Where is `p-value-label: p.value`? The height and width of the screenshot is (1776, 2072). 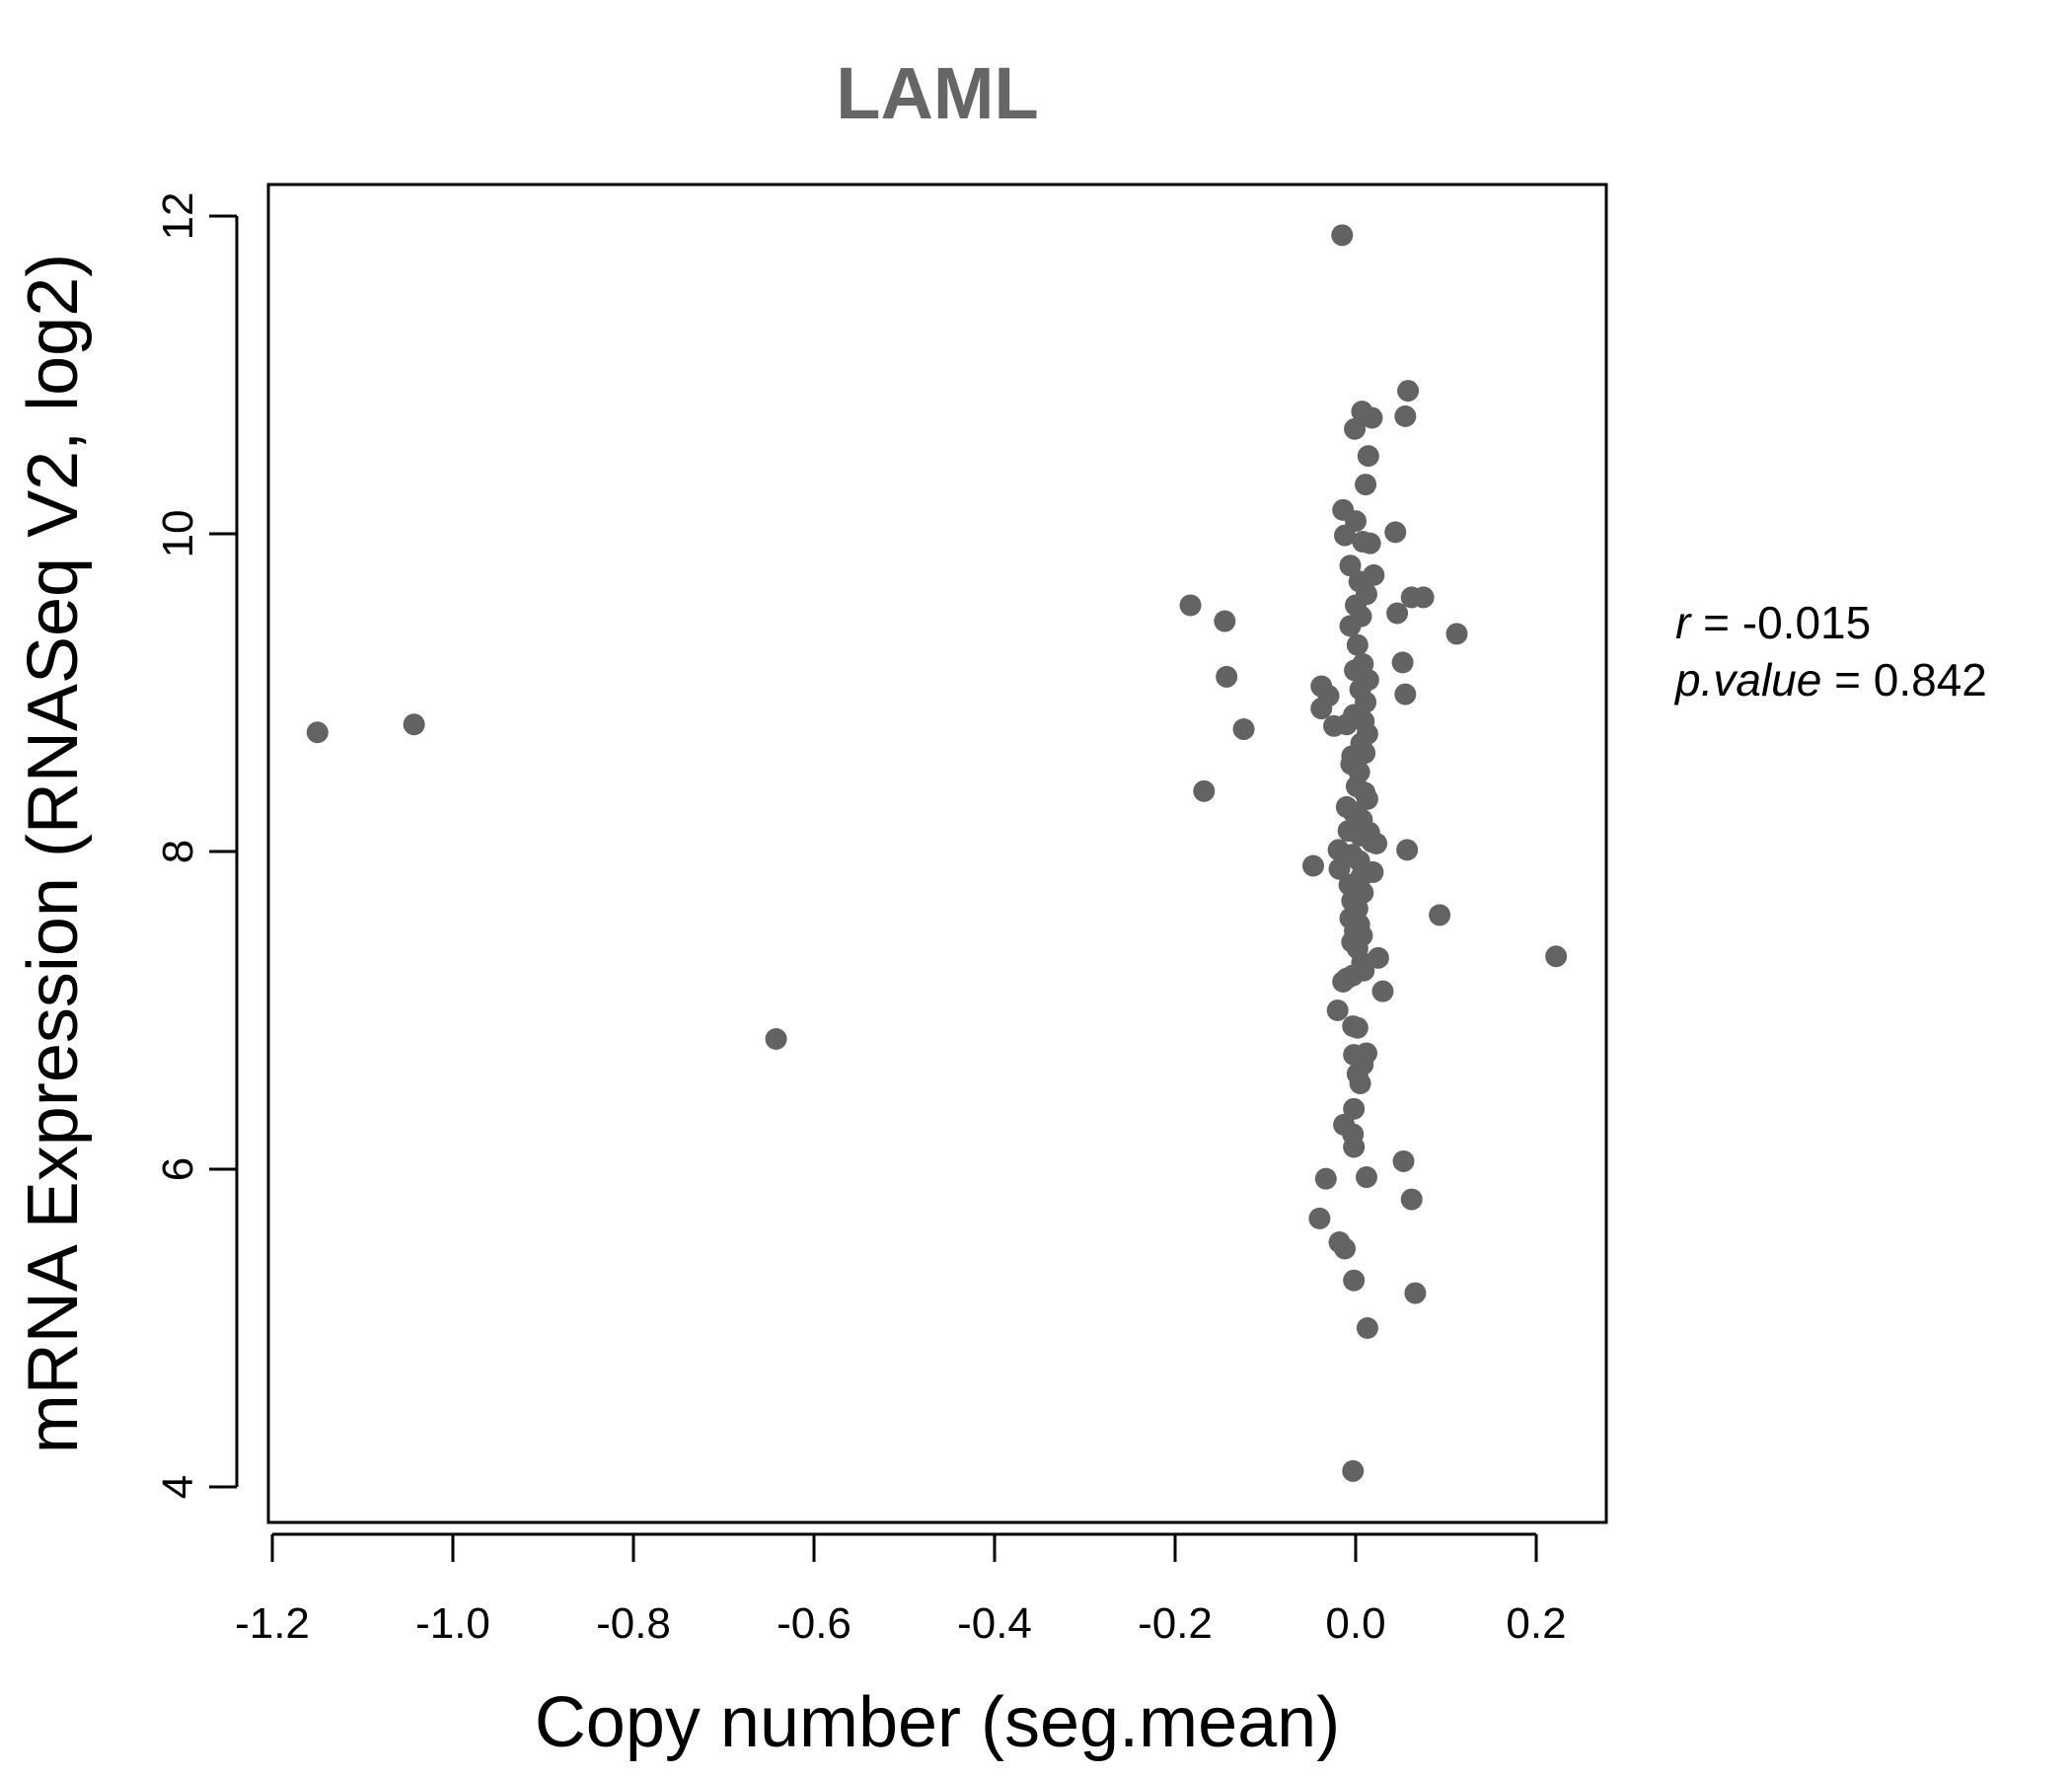 p-value-label: p.value is located at coordinates (1747, 680).